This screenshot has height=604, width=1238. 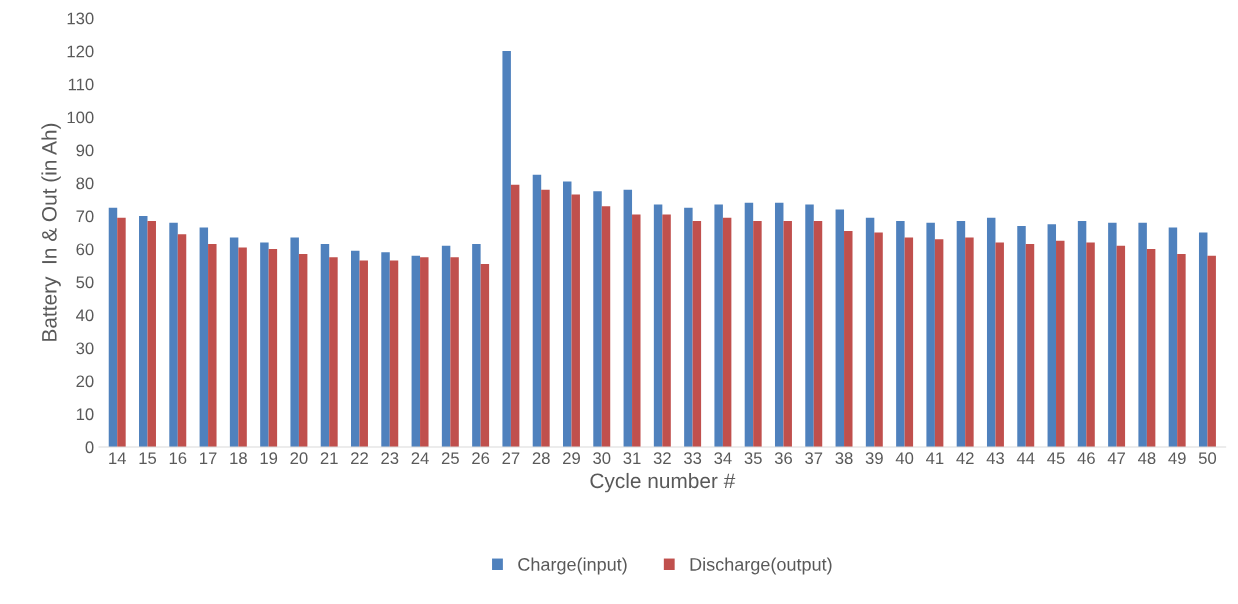 I want to click on legend-label: Discharge(output), so click(x=761, y=566).